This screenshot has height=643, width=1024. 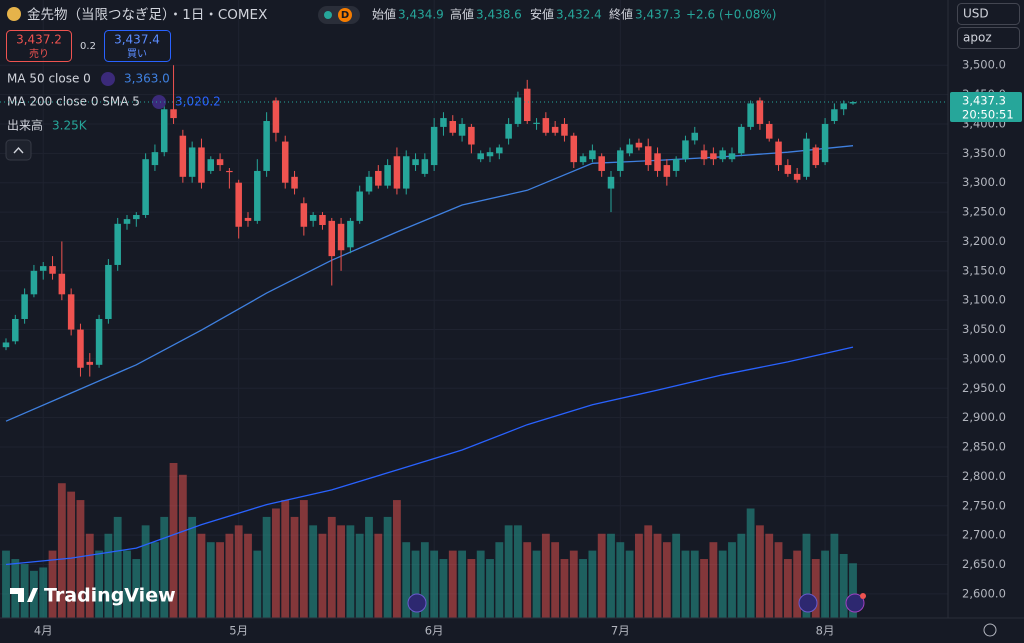 I want to click on collapse-icon, so click(x=18, y=150).